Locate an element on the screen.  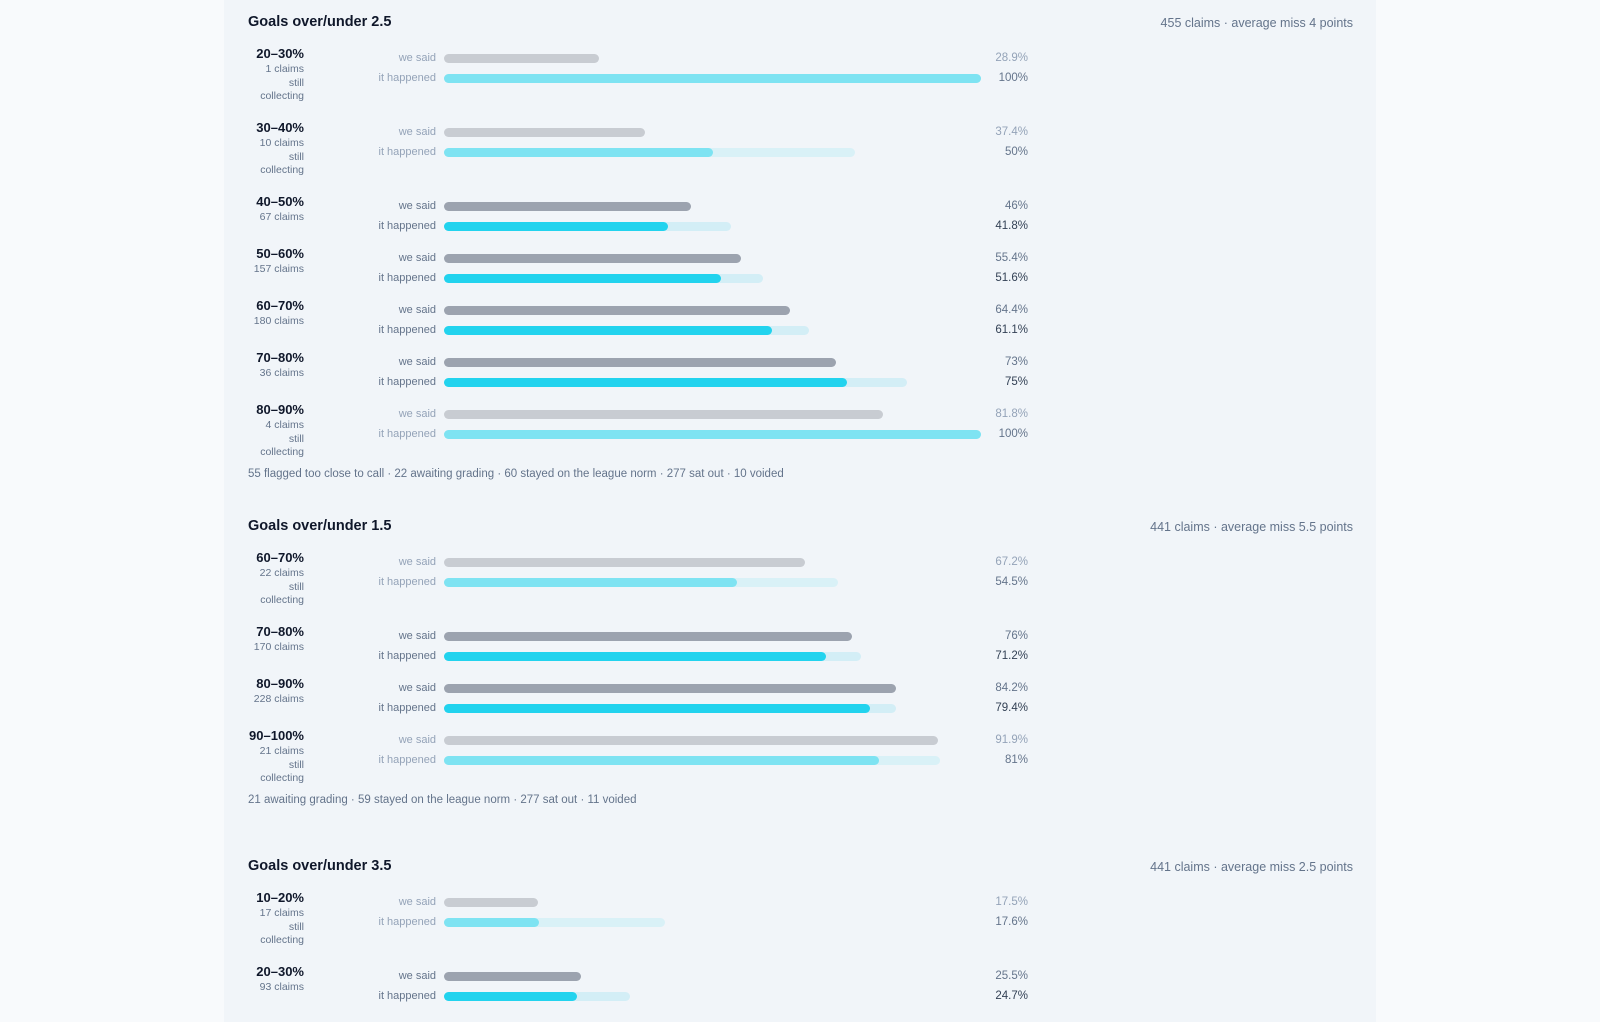
section-title: Goals over/under 3.5 is located at coordinates (320, 866).